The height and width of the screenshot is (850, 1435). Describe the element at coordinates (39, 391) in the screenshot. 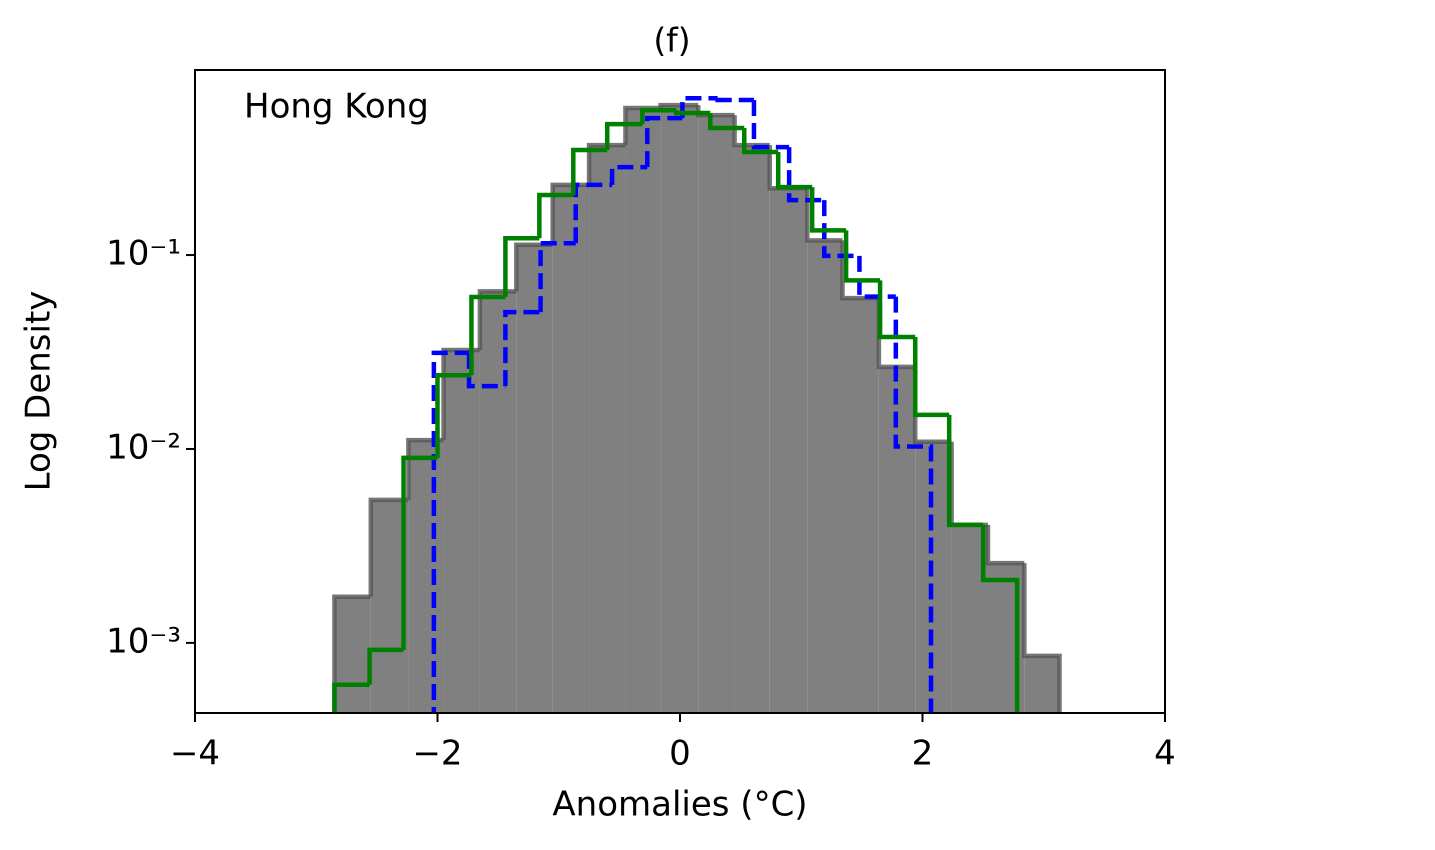

I see `y-axis-label: Log Density` at that location.